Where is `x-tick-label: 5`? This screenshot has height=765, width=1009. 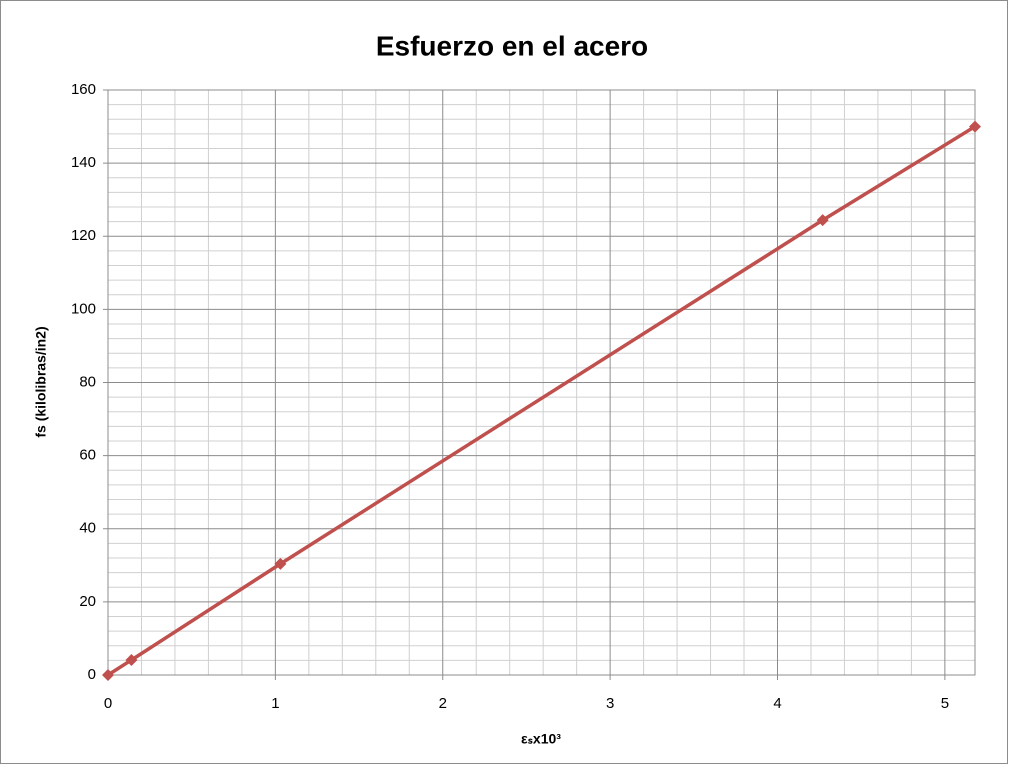 x-tick-label: 5 is located at coordinates (945, 703).